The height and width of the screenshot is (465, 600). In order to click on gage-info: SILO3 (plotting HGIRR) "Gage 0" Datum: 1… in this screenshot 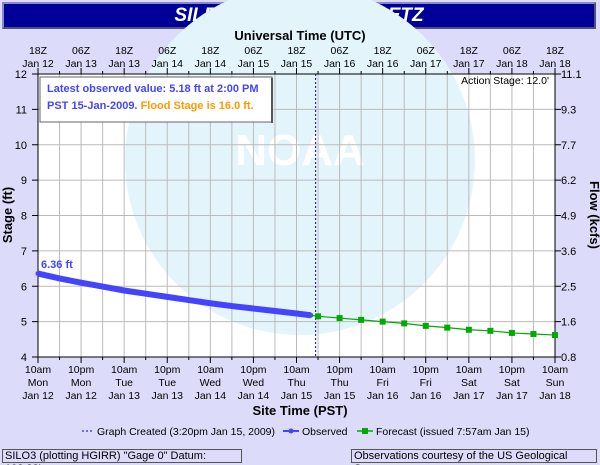, I will do `click(122, 457)`.